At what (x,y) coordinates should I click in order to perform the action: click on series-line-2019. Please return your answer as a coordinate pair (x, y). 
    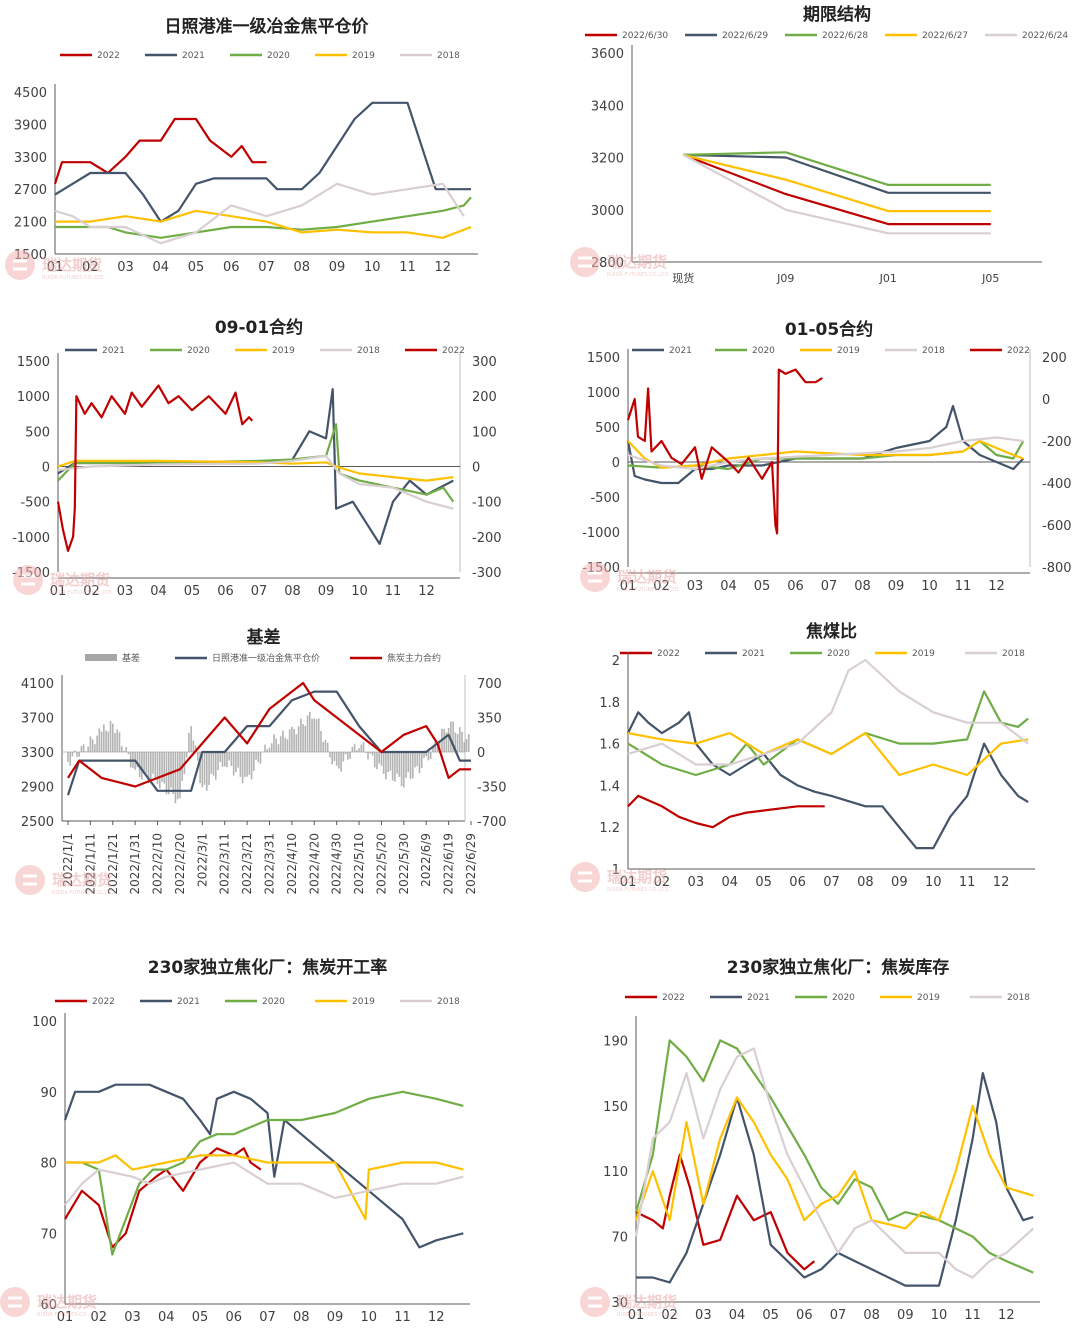
    Looking at the image, I should click on (255, 470).